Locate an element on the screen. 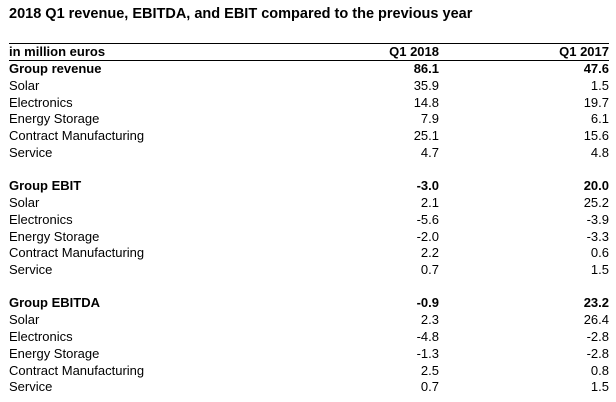 This screenshot has height=402, width=616. row-label: Group EBIT is located at coordinates (45, 186).